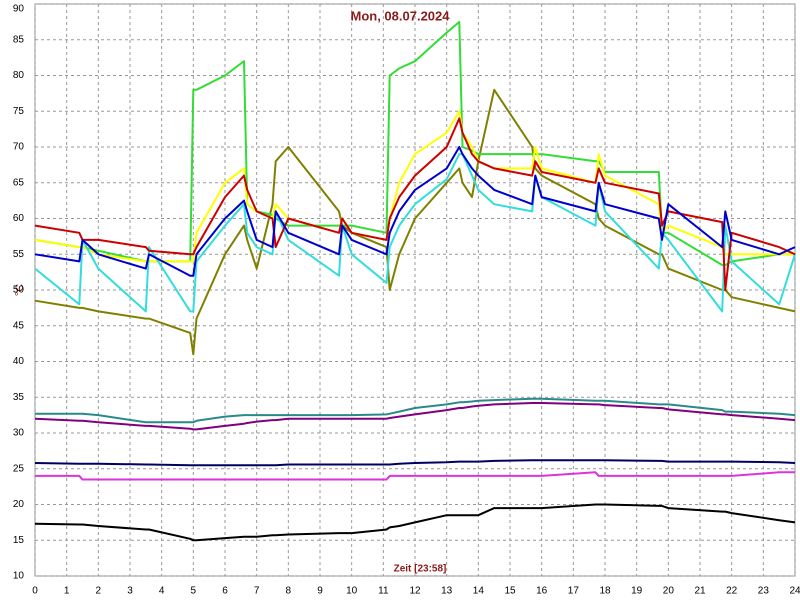 The height and width of the screenshot is (600, 800). I want to click on y-tick-label: 50, so click(19, 290).